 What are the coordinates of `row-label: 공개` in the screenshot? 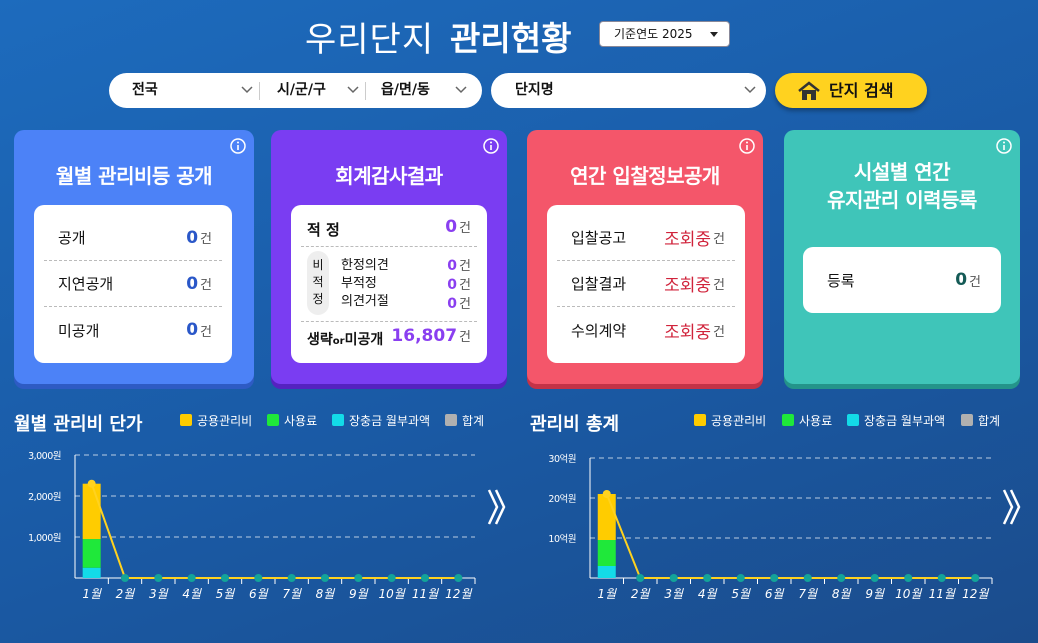 It's located at (72, 238).